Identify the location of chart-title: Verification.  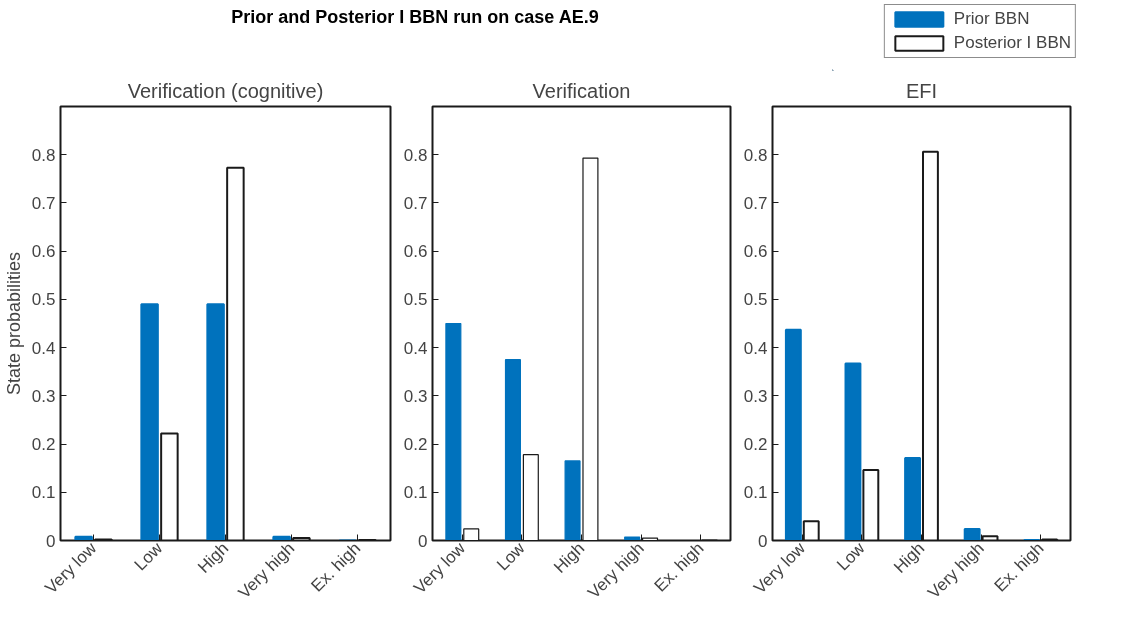
(581, 90).